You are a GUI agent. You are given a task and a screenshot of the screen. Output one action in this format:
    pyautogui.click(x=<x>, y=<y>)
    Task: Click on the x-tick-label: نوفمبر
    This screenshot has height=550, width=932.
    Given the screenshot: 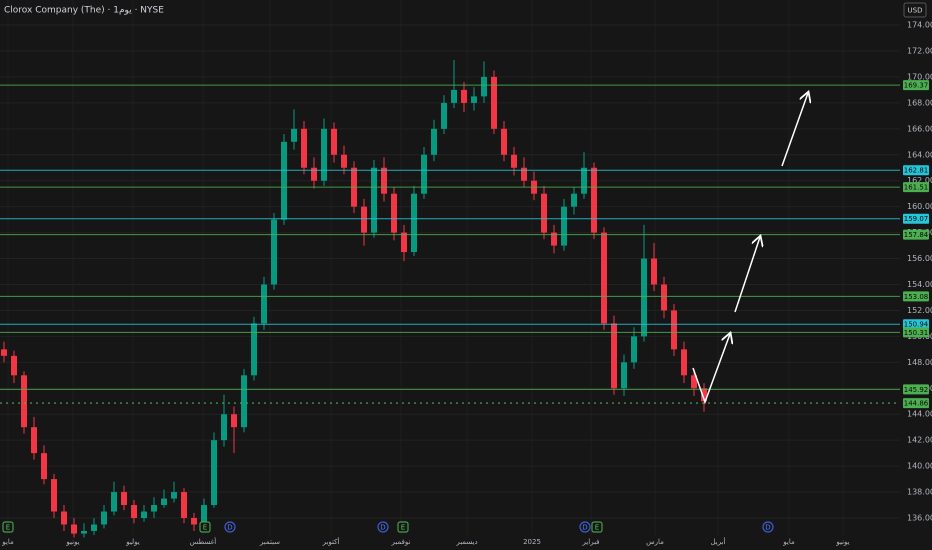 What is the action you would take?
    pyautogui.click(x=401, y=542)
    